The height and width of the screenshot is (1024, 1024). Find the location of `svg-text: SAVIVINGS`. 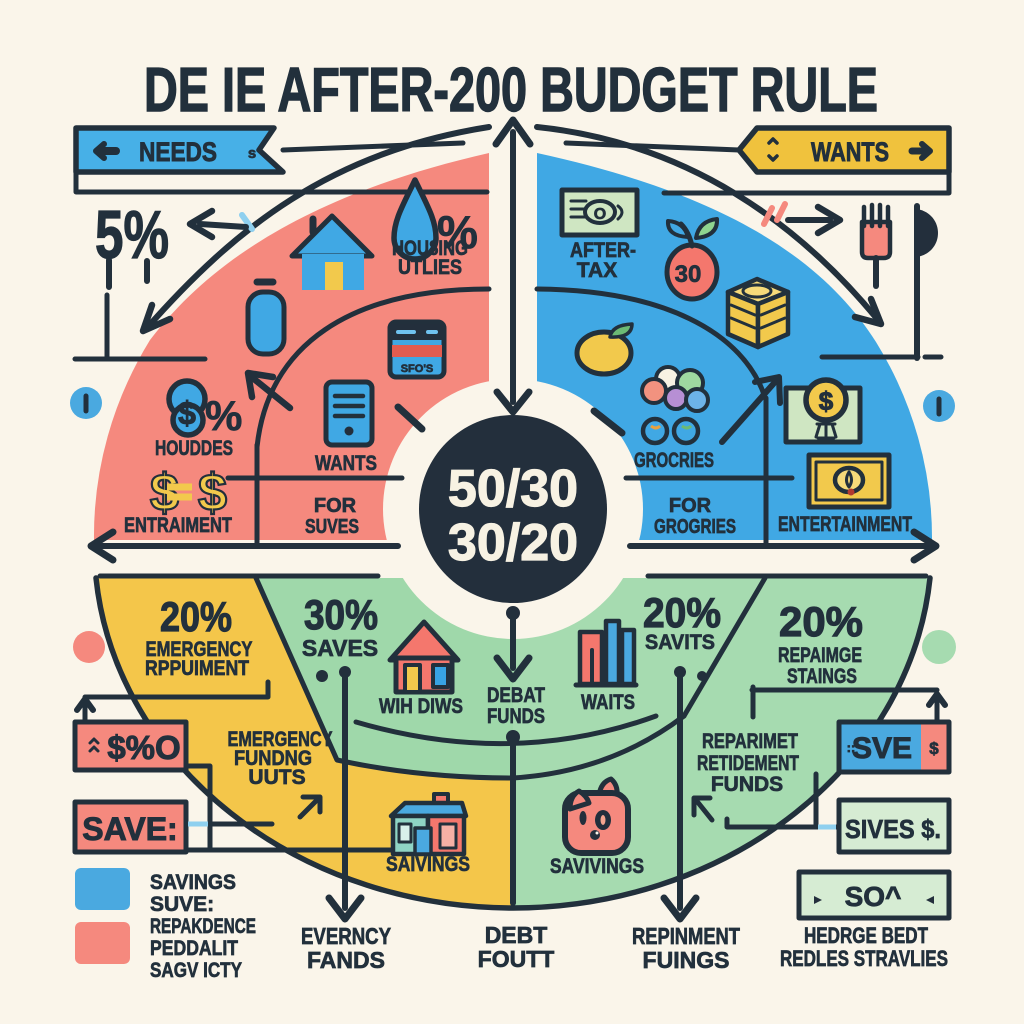

svg-text: SAVIVINGS is located at coordinates (597, 866).